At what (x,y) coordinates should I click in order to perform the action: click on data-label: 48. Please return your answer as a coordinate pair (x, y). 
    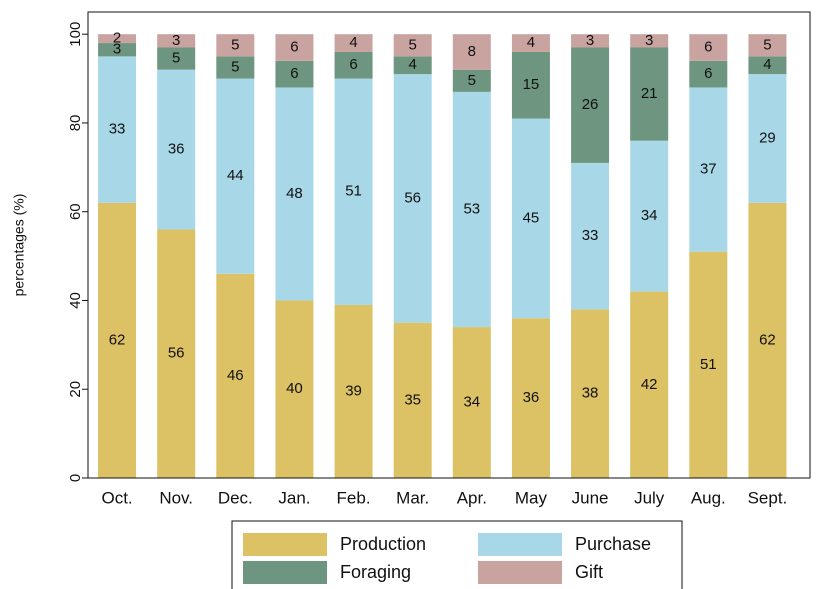
    Looking at the image, I should click on (294, 193).